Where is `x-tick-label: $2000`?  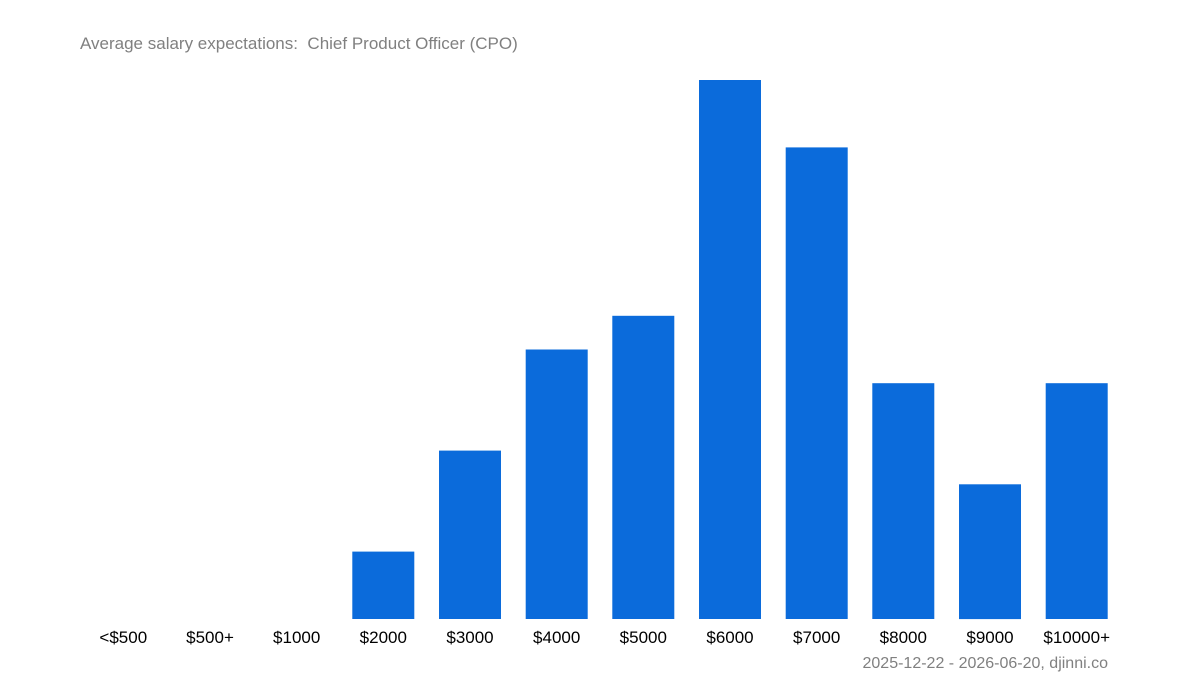 x-tick-label: $2000 is located at coordinates (383, 637).